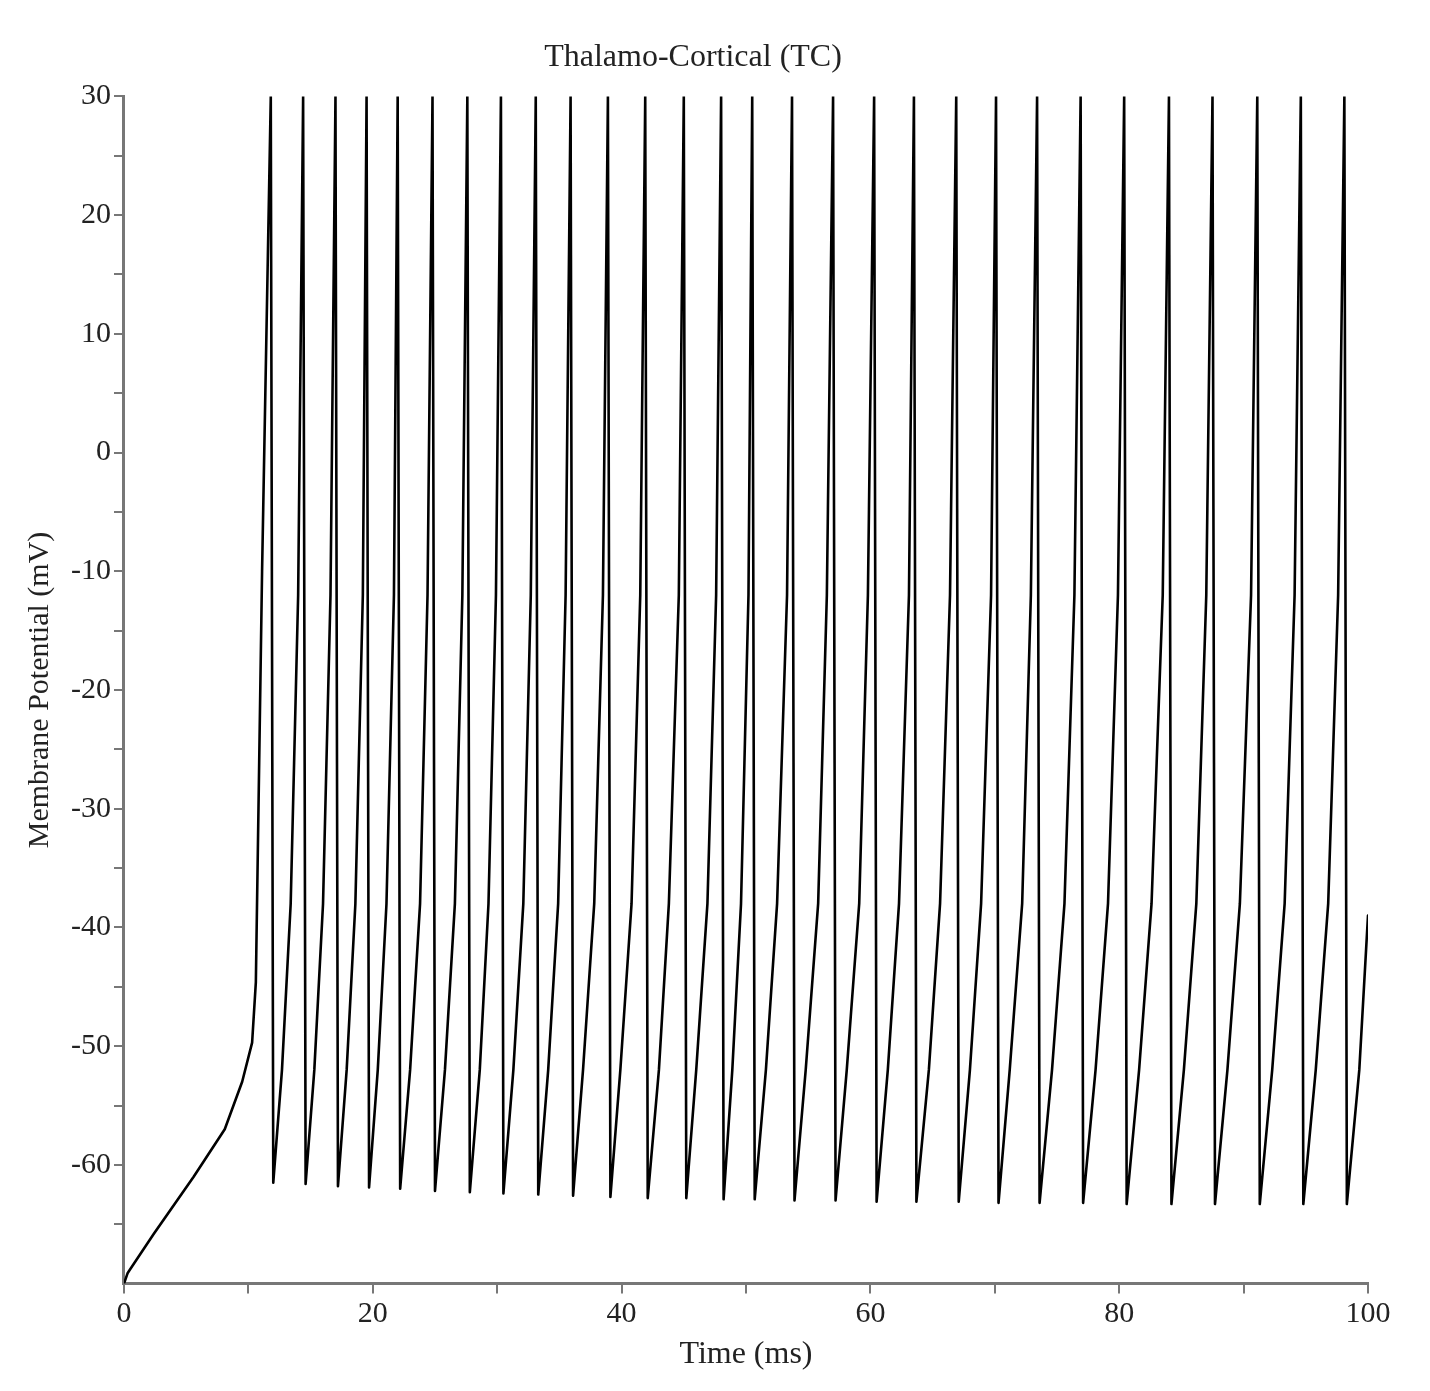 This screenshot has width=1430, height=1391. I want to click on y-tick-label: -40, so click(90, 925).